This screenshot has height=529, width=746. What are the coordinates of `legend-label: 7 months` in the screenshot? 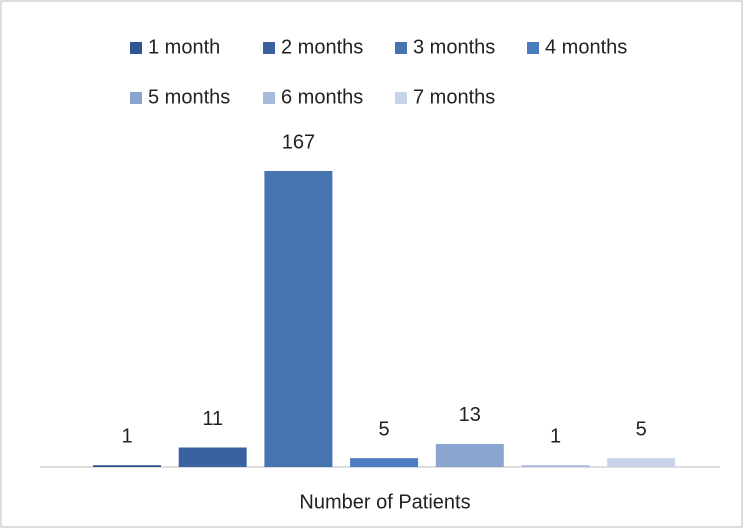 It's located at (454, 97).